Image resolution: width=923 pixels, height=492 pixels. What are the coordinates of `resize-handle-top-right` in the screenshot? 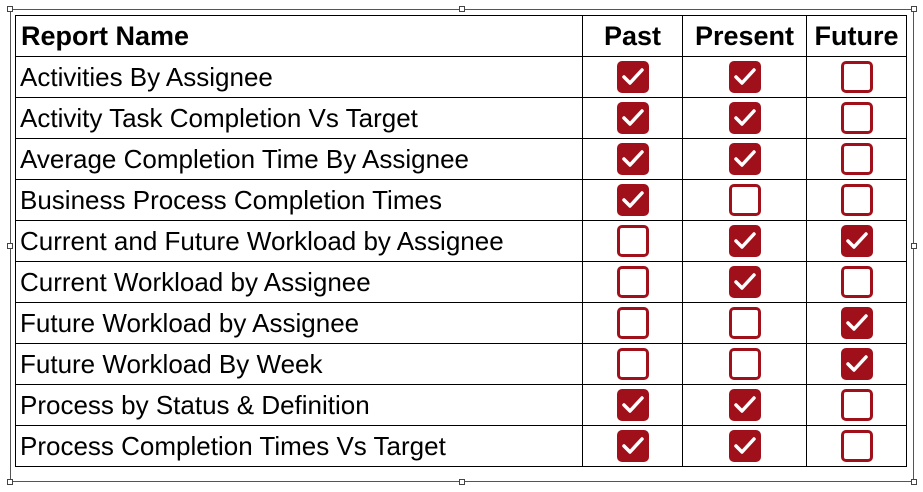 It's located at (914, 9).